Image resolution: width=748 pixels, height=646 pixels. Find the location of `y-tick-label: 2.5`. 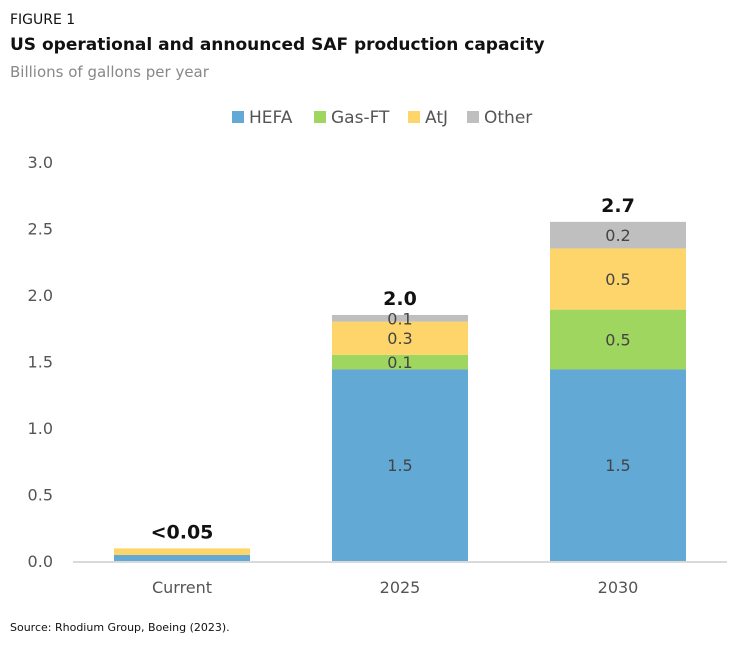

y-tick-label: 2.5 is located at coordinates (40, 229).